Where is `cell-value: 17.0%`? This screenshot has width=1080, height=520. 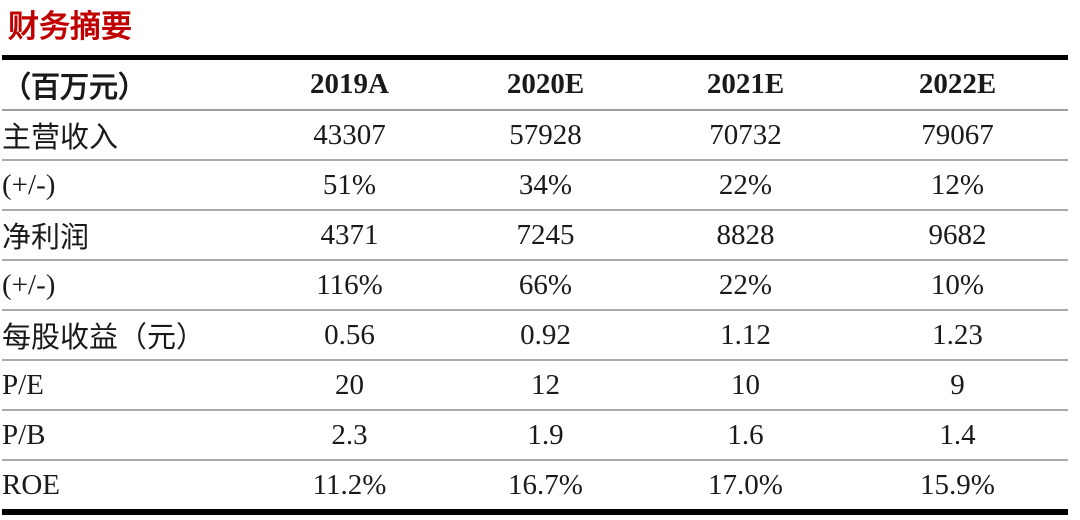
cell-value: 17.0% is located at coordinates (745, 484).